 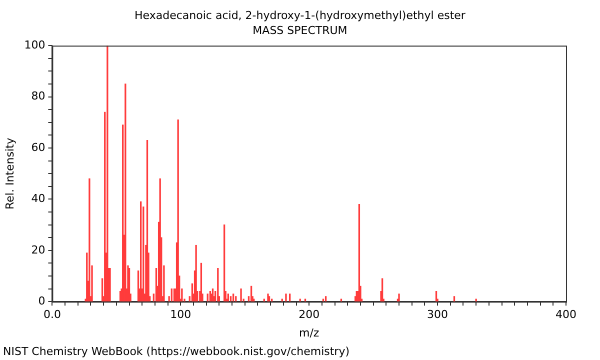 I want to click on y-tick-label: 0, so click(x=42, y=301).